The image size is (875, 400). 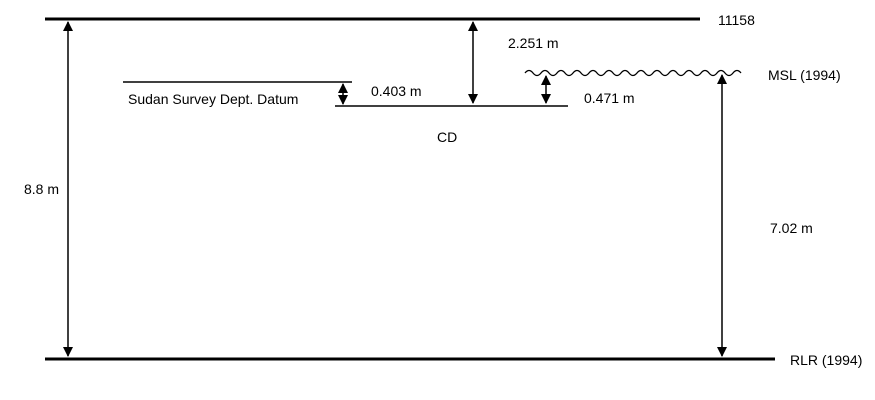 I want to click on dim-sudan-cd-label: 0.403 m, so click(x=396, y=91).